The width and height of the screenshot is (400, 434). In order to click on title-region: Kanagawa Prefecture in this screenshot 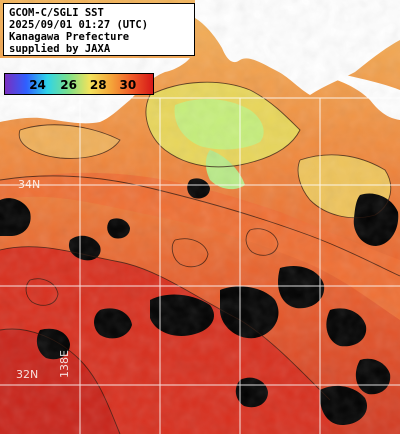, I will do `click(69, 37)`.